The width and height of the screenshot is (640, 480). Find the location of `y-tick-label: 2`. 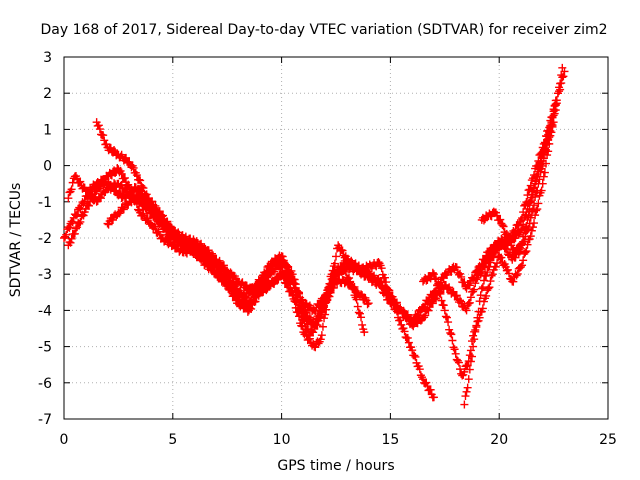

y-tick-label: 2 is located at coordinates (47, 94).